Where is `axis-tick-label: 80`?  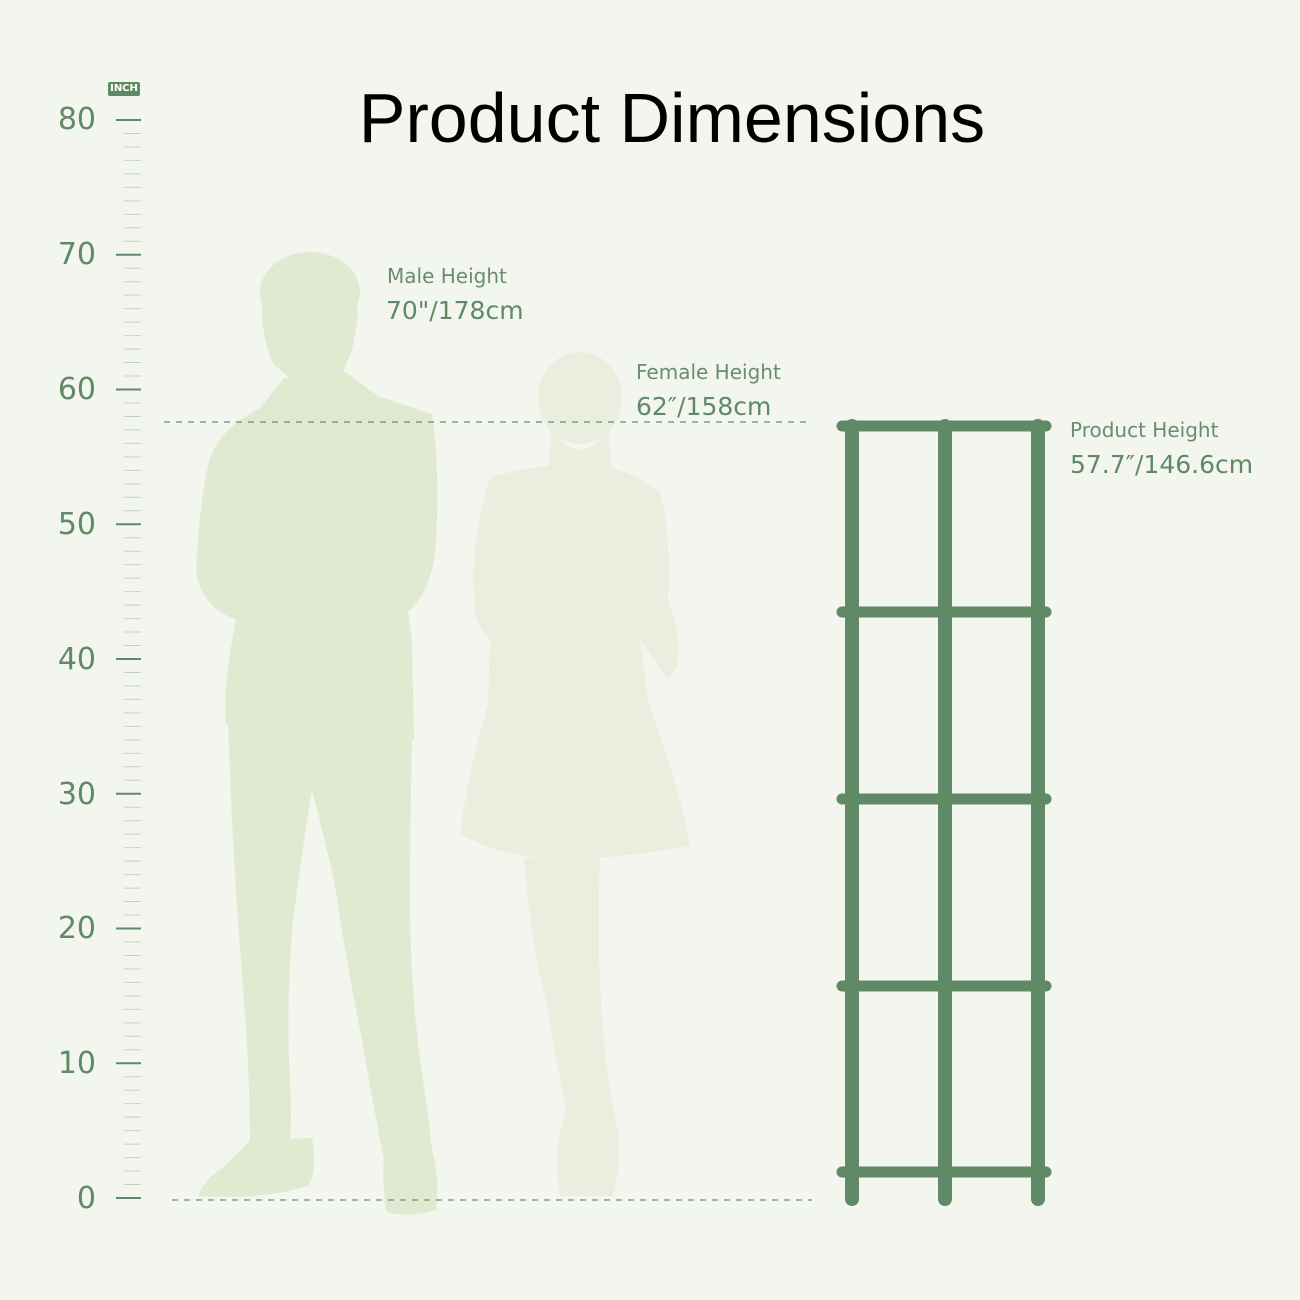
axis-tick-label: 80 is located at coordinates (76, 119).